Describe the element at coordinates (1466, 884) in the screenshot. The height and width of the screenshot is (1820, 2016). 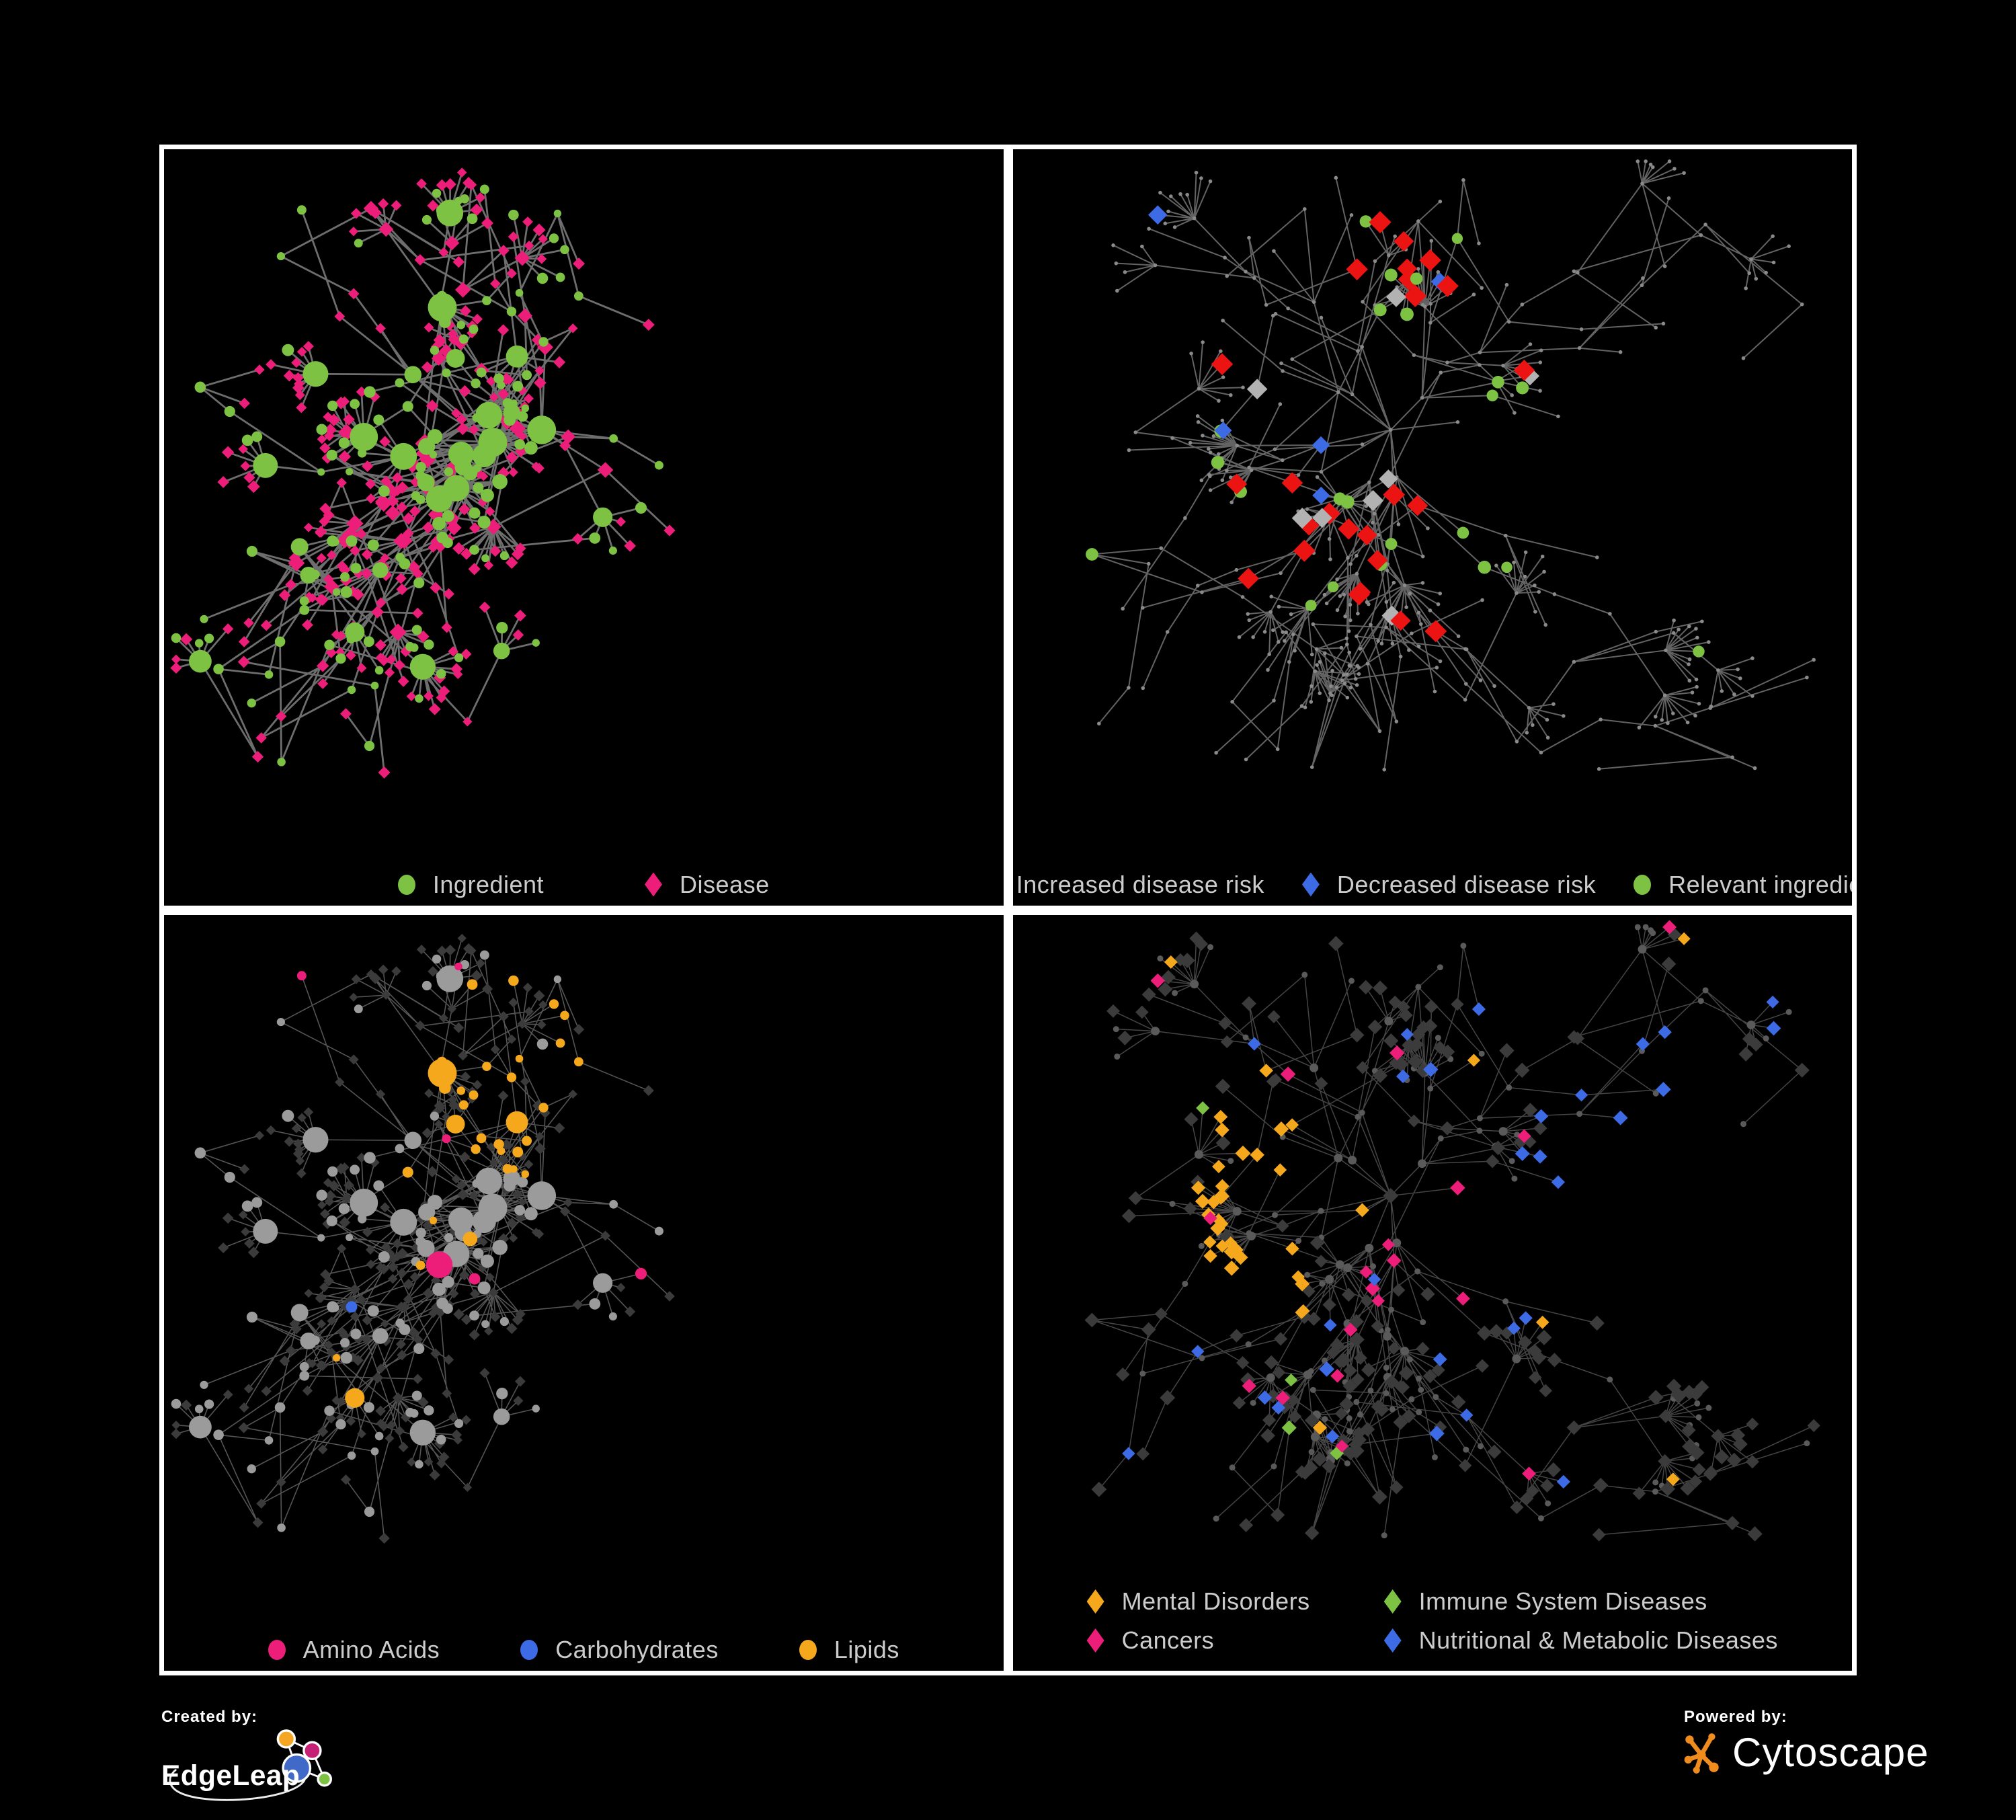
I see `legend-label: Decreased disease risk` at that location.